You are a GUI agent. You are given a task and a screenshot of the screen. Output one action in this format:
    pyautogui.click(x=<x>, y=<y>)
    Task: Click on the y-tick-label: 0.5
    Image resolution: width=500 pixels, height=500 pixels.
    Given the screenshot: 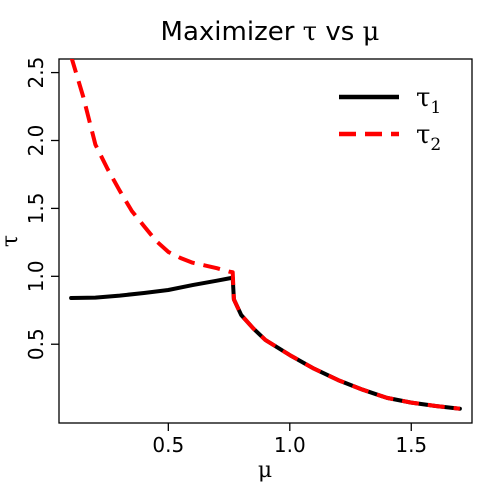 What is the action you would take?
    pyautogui.click(x=36, y=344)
    